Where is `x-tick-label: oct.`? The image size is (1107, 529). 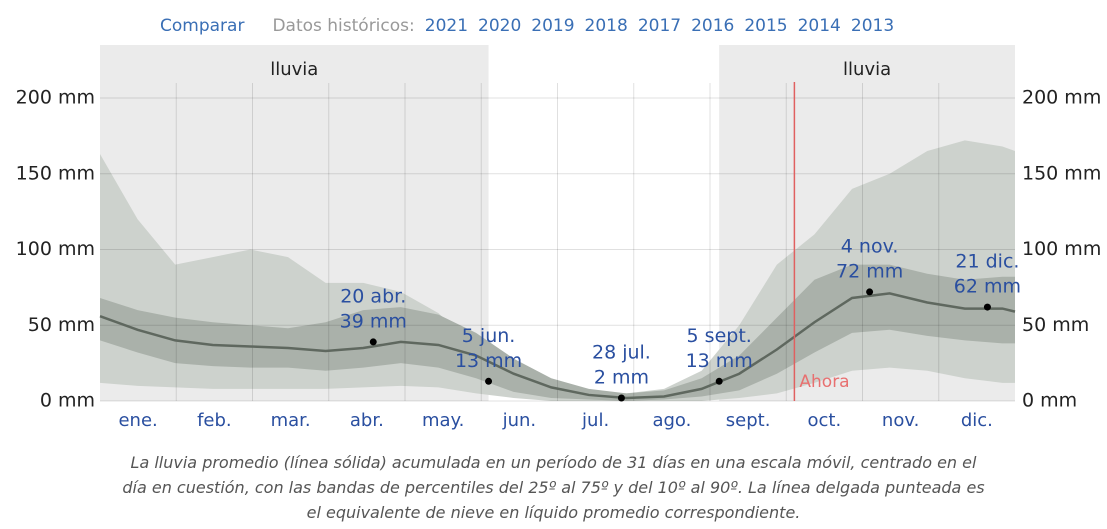 x-tick-label: oct. is located at coordinates (825, 420).